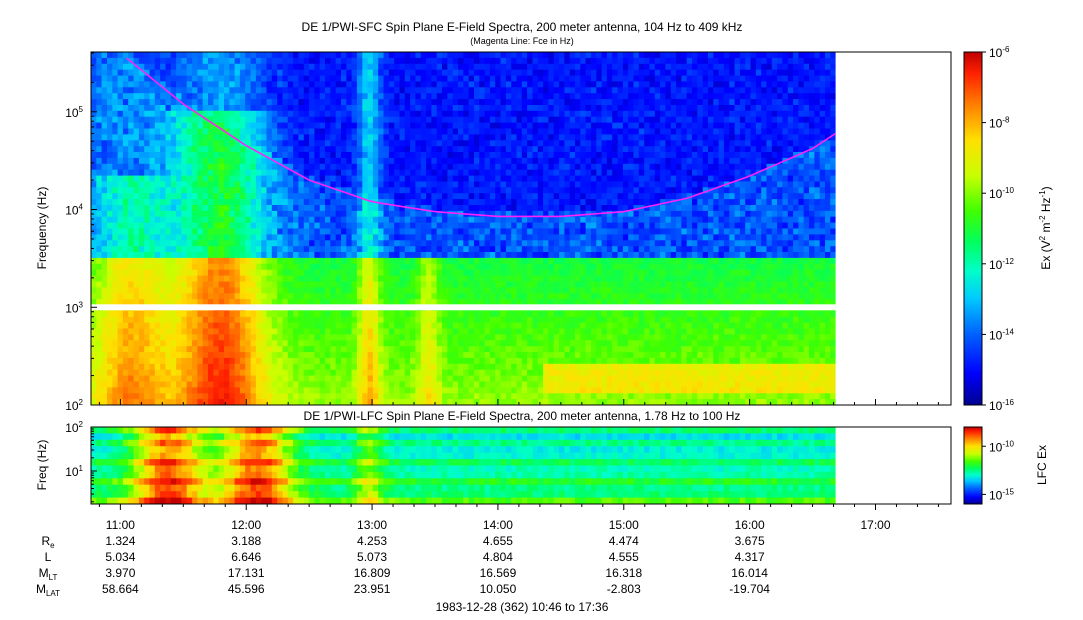  I want to click on colorbar-tick-label: 10⁻¹⁵, so click(1001, 494).